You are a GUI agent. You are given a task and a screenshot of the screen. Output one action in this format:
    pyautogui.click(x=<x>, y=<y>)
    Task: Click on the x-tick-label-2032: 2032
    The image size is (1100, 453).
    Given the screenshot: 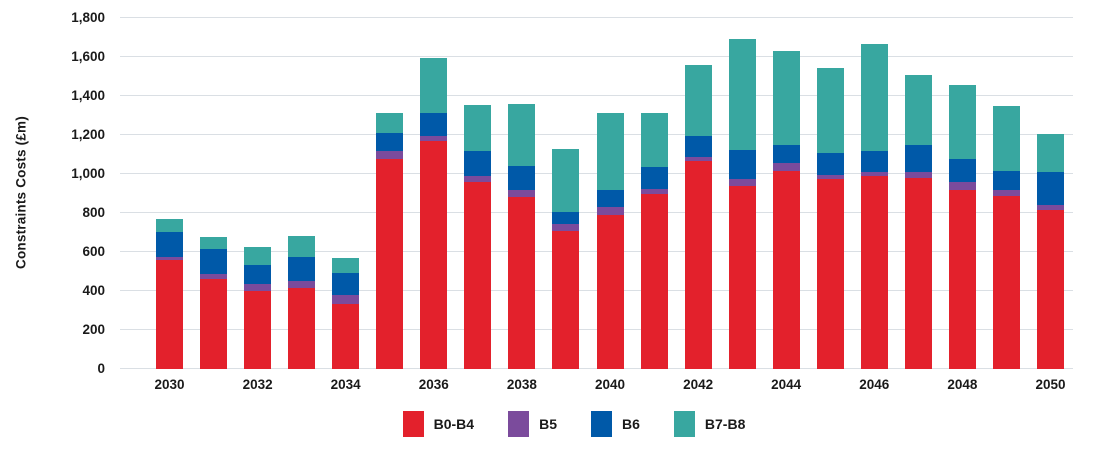 What is the action you would take?
    pyautogui.click(x=257, y=384)
    